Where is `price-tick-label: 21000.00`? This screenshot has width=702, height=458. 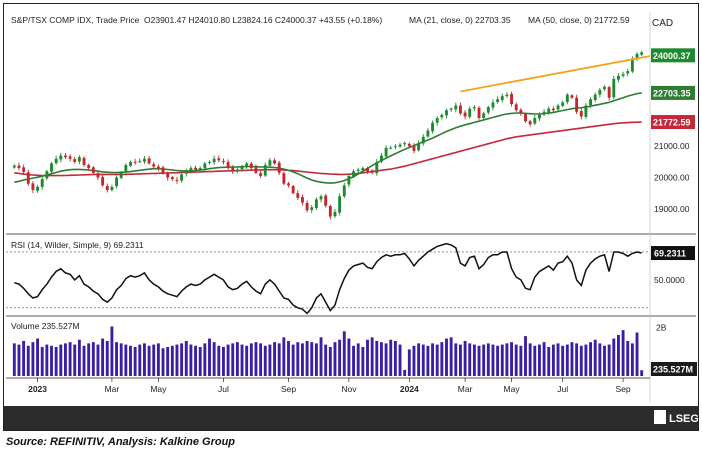 price-tick-label: 21000.00 is located at coordinates (672, 146).